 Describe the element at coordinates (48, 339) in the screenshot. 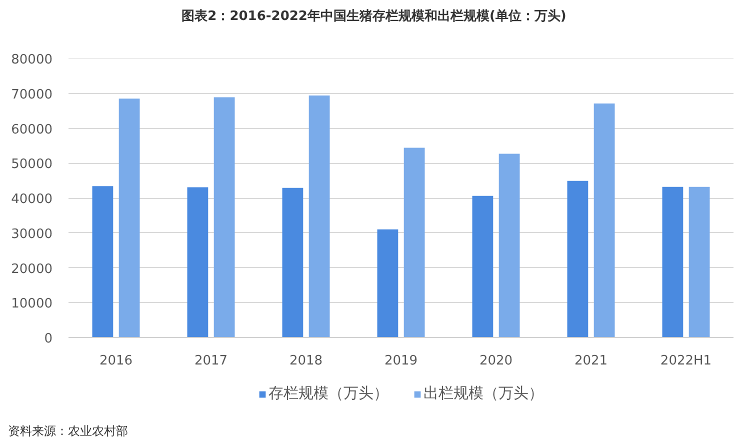

I see `y-tick-label: 0` at that location.